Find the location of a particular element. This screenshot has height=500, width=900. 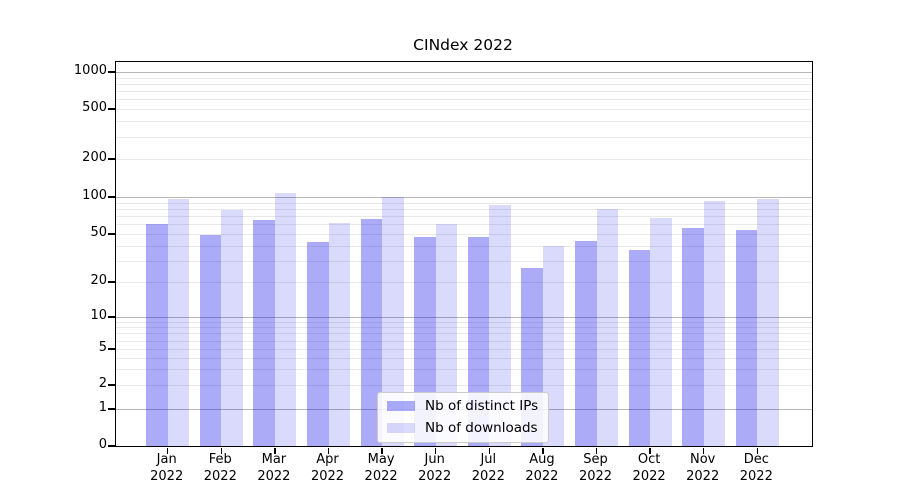

x-tick-label: Mar 2022 is located at coordinates (274, 468).